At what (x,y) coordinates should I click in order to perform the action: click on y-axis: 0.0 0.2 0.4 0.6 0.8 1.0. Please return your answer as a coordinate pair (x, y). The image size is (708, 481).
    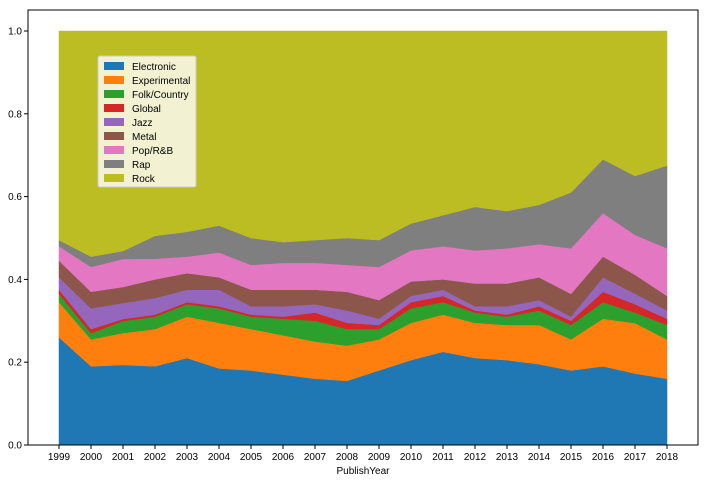
    Looking at the image, I should click on (18, 239).